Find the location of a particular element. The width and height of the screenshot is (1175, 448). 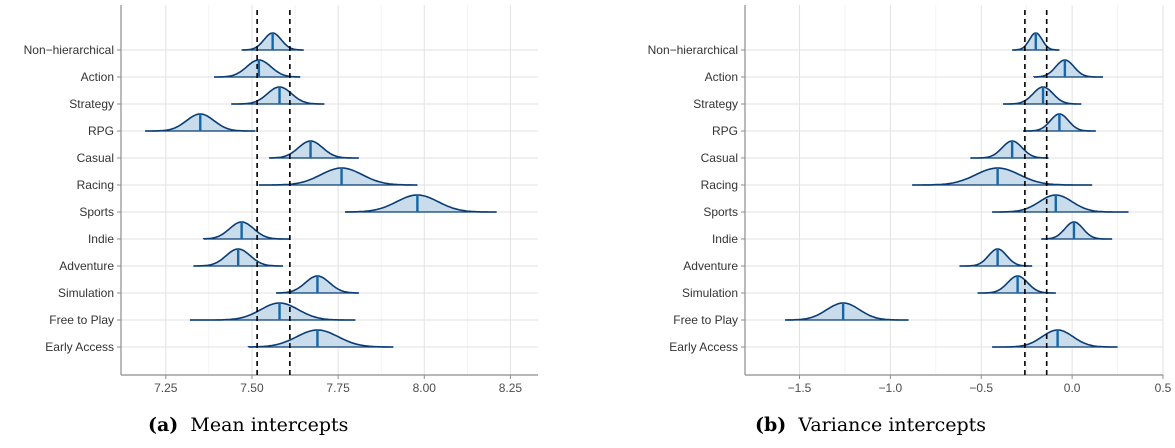

x-tick-label: 7.50 is located at coordinates (252, 388).